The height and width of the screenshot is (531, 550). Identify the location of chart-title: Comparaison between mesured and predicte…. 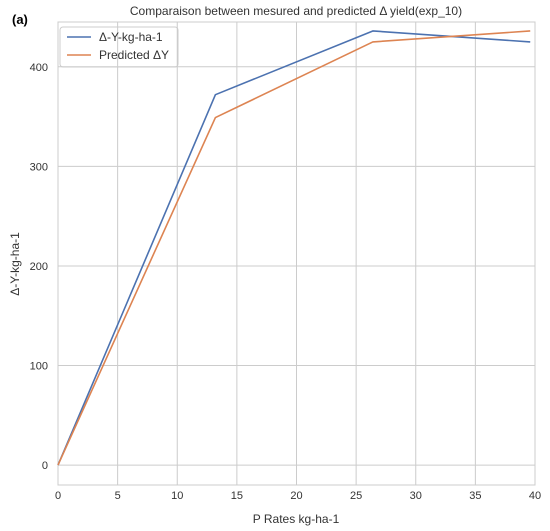
(296, 11).